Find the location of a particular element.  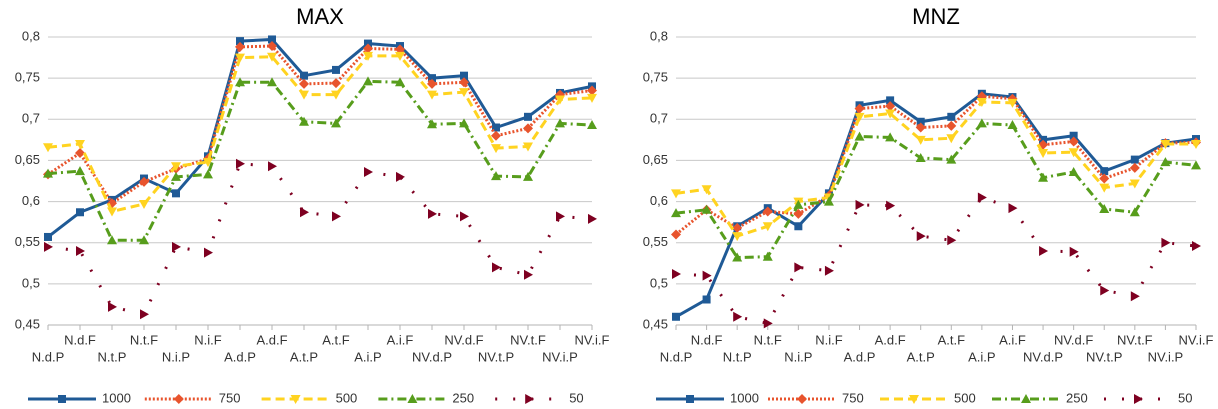

y-tick-label: 0,45 is located at coordinates (655, 323).